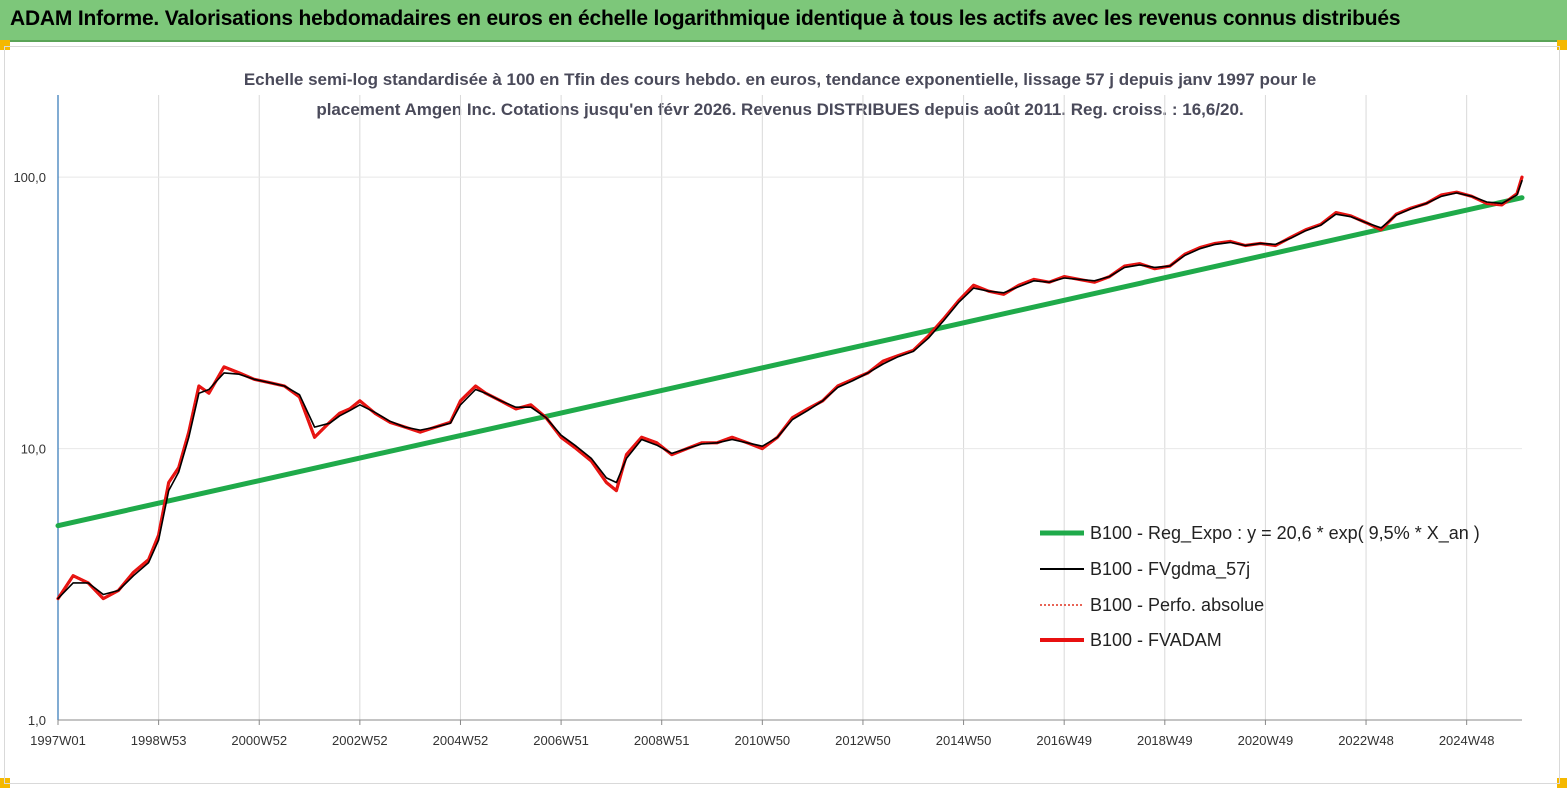 This screenshot has height=790, width=1567. I want to click on y-tick-label: 10,0, so click(33, 449).